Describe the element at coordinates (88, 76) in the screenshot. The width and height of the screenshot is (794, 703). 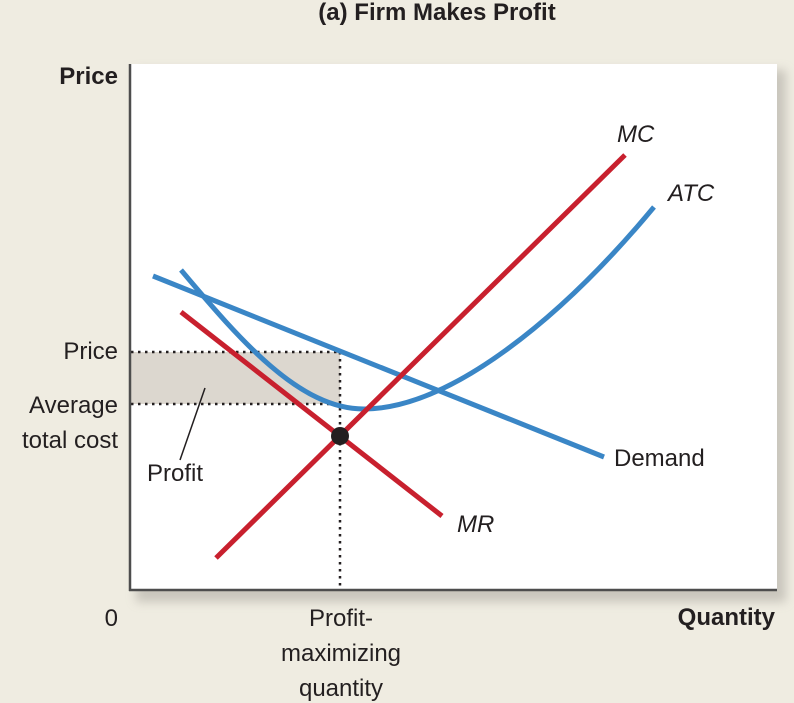
I see `y-axis-label: Price` at that location.